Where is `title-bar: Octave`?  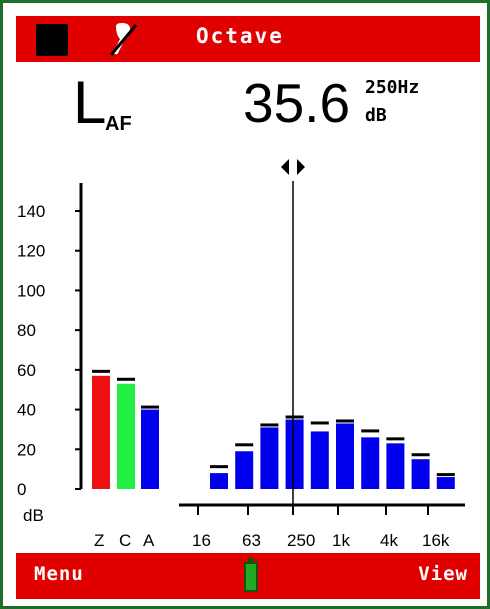 title-bar: Octave is located at coordinates (248, 39).